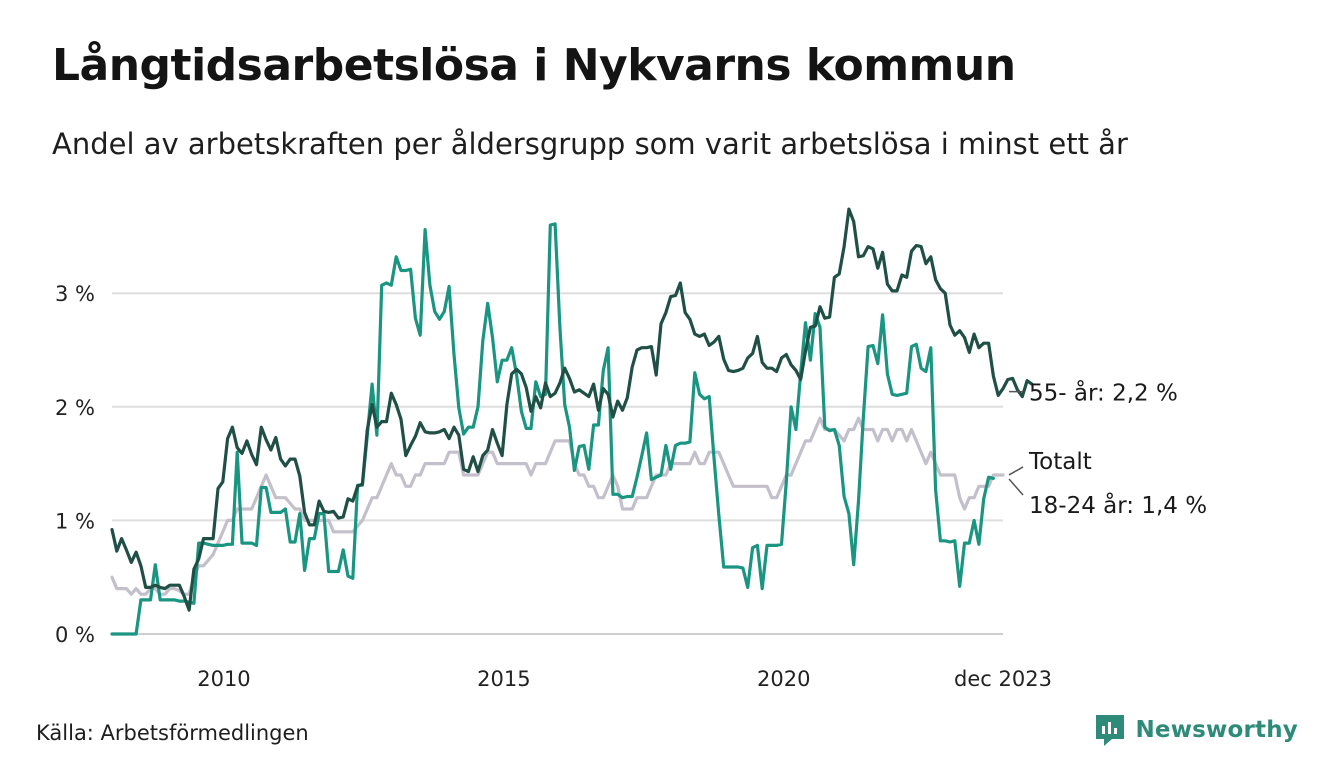 The image size is (1340, 780). Describe the element at coordinates (75, 408) in the screenshot. I see `y-tick-label: 2 %` at that location.